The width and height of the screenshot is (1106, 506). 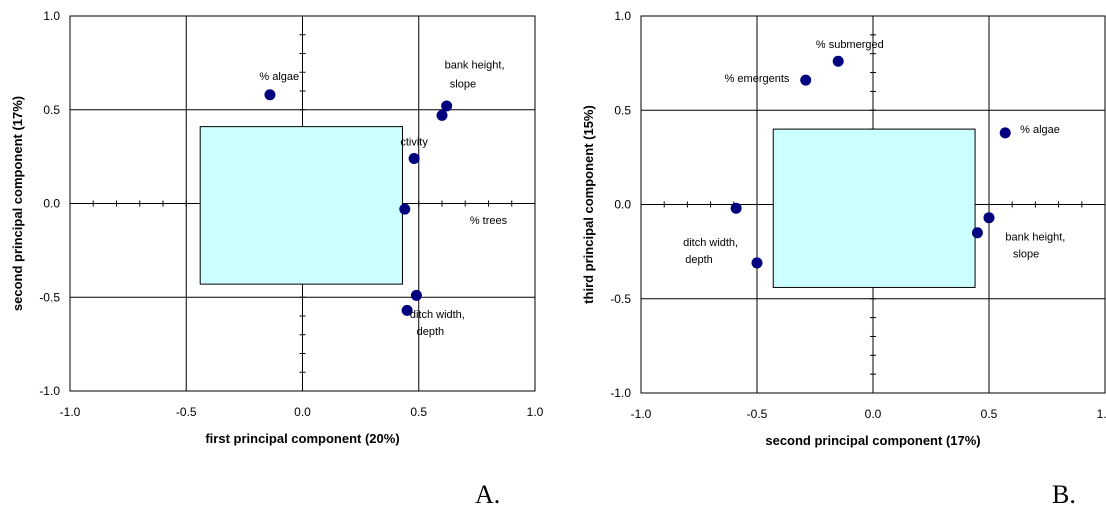 I want to click on panel-letter: B., so click(x=1064, y=493).